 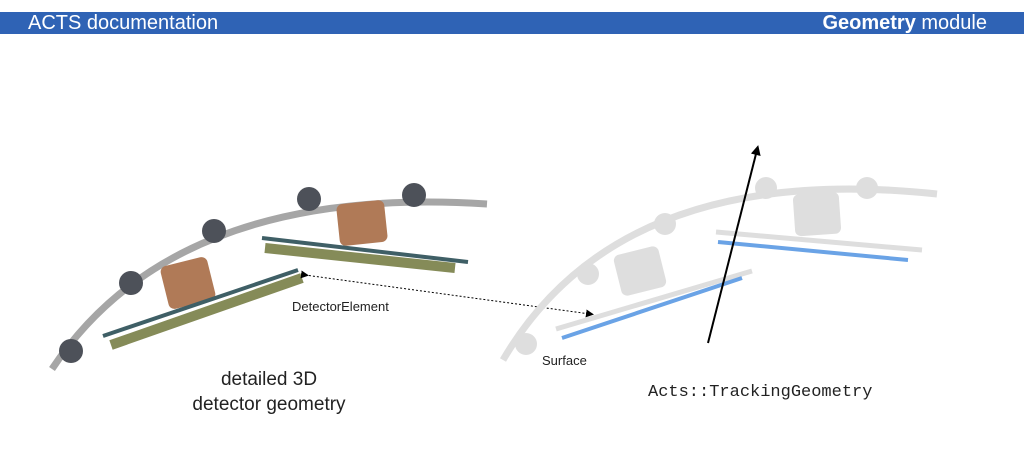 What do you see at coordinates (269, 379) in the screenshot?
I see `left-caption-line1: detailed 3D` at bounding box center [269, 379].